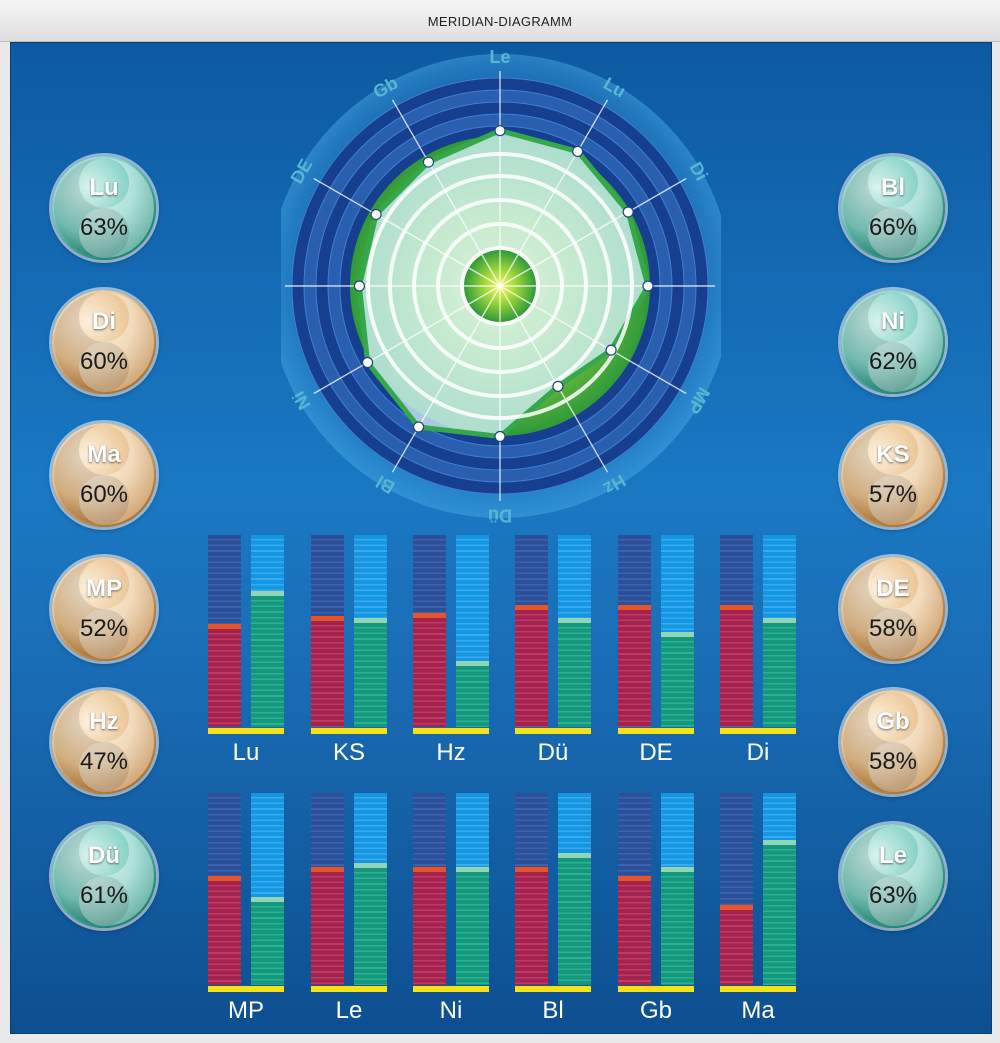 The image size is (1000, 1043). I want to click on bar-left-di, so click(736, 631).